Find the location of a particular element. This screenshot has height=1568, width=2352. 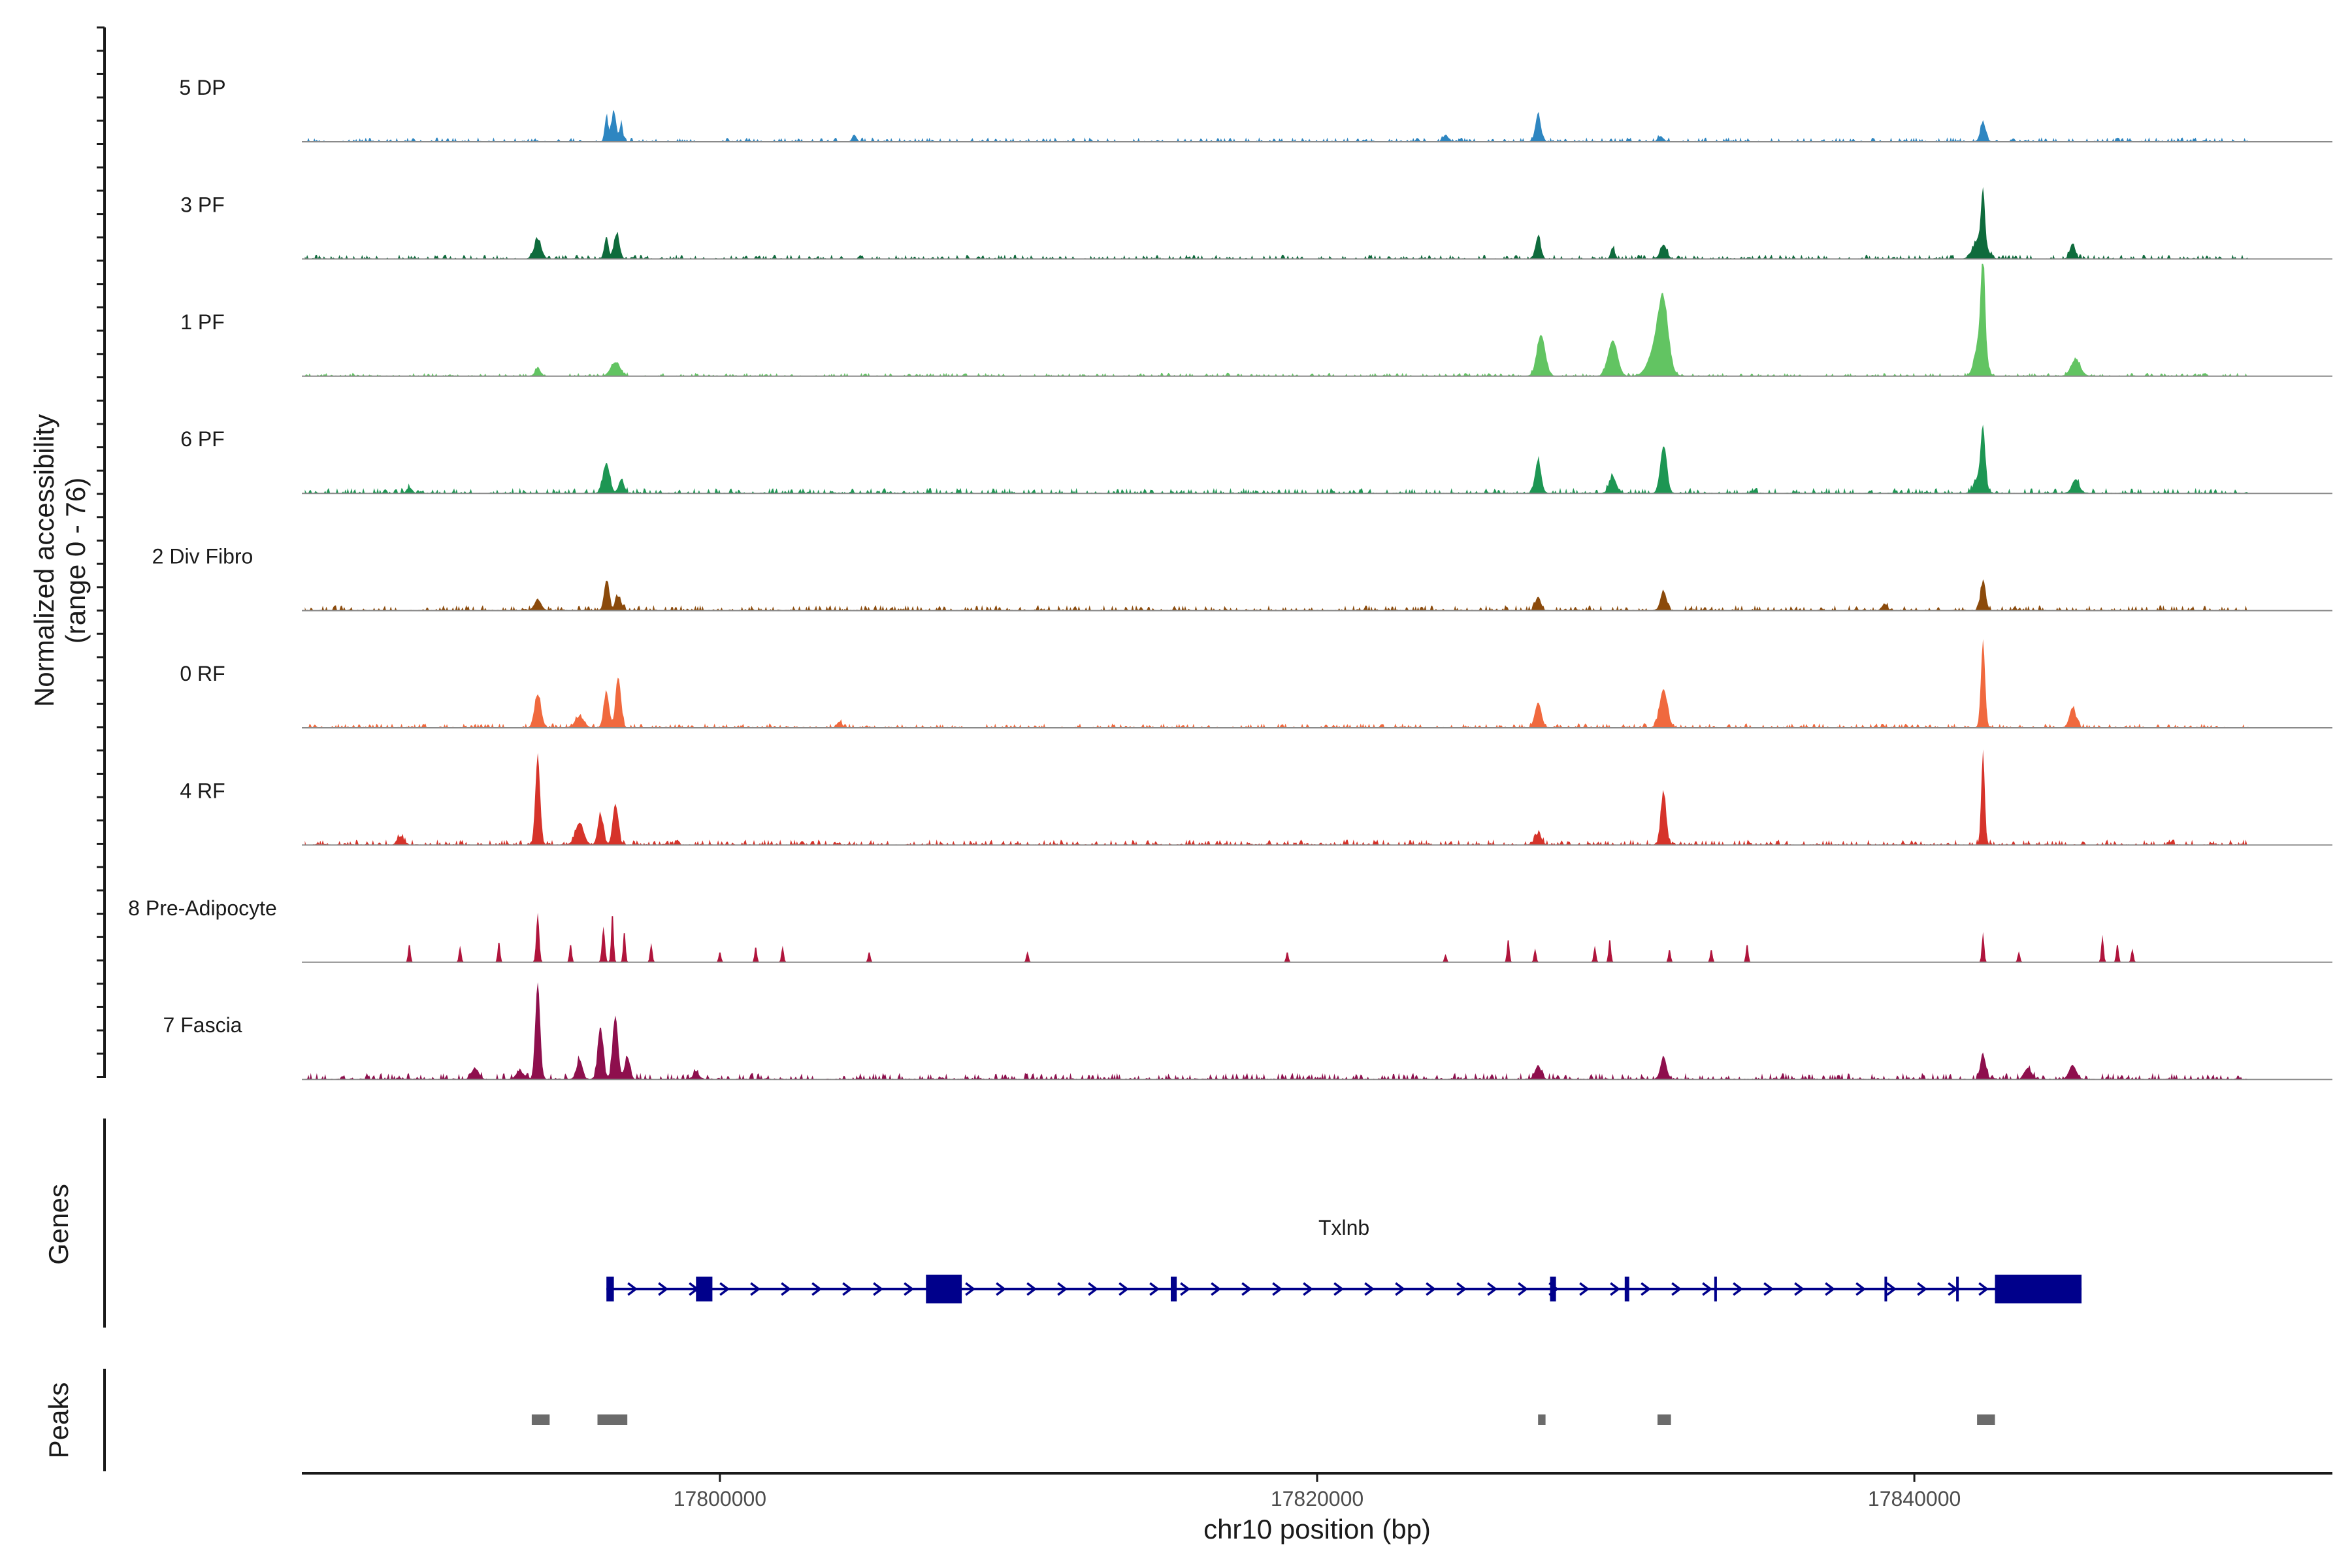

track-label: 7 Fascia is located at coordinates (202, 1025).